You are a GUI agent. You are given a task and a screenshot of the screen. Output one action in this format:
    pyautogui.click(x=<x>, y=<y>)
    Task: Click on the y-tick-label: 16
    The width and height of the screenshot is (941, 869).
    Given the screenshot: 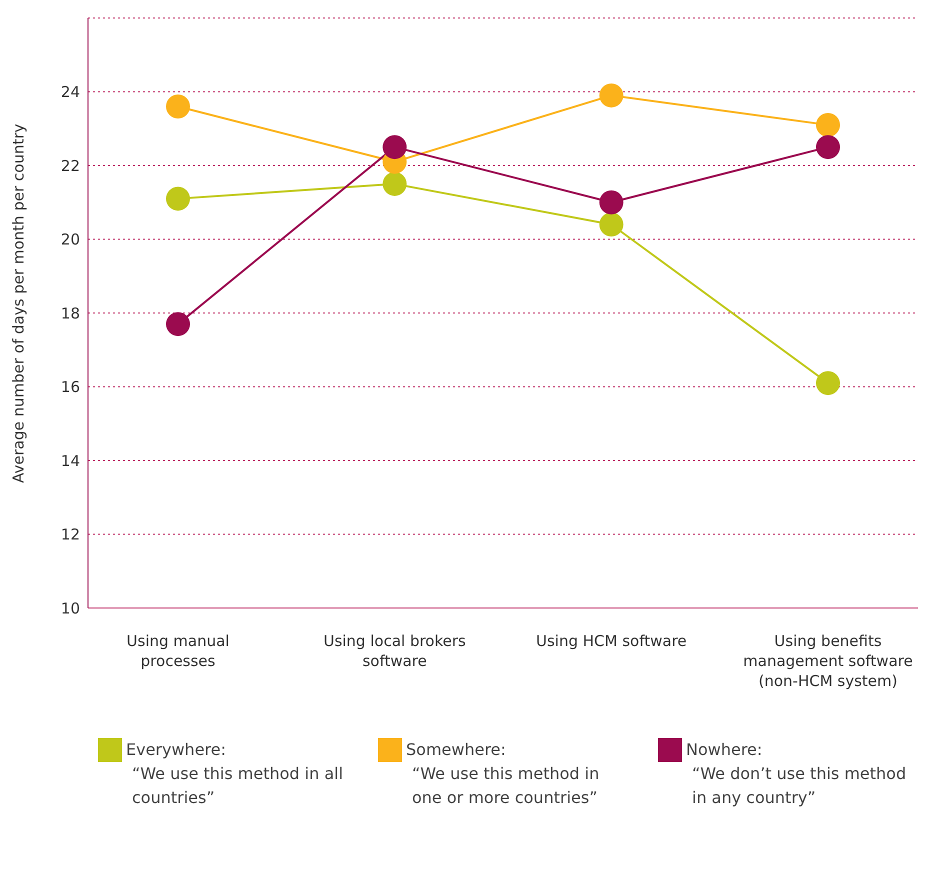 What is the action you would take?
    pyautogui.click(x=70, y=387)
    